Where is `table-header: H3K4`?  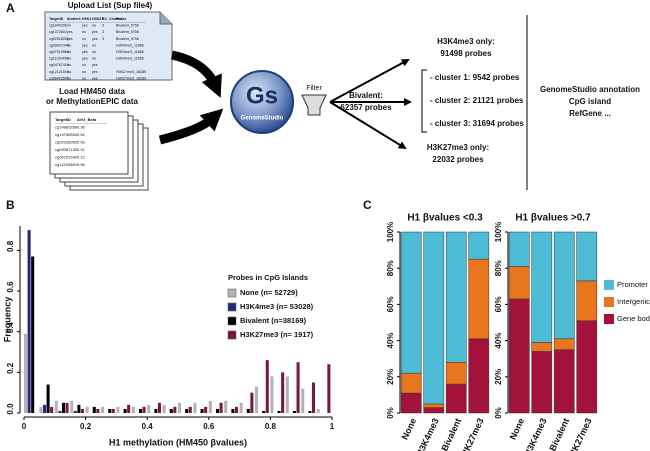
table-header: H3K4 is located at coordinates (86, 19).